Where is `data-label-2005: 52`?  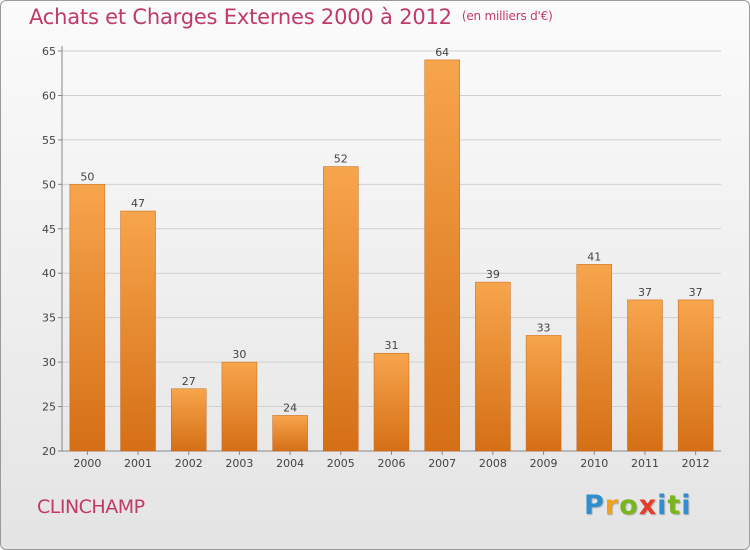
data-label-2005: 52 is located at coordinates (341, 159).